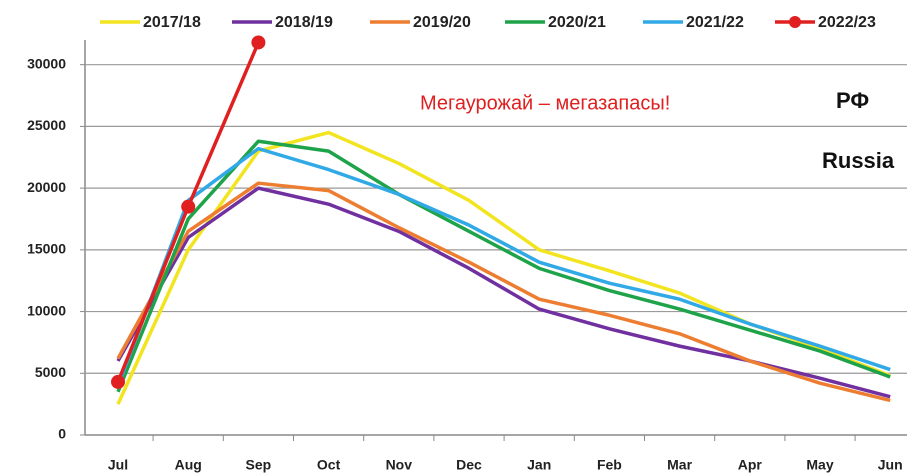 The image size is (907, 476). I want to click on legend-marker, so click(795, 22).